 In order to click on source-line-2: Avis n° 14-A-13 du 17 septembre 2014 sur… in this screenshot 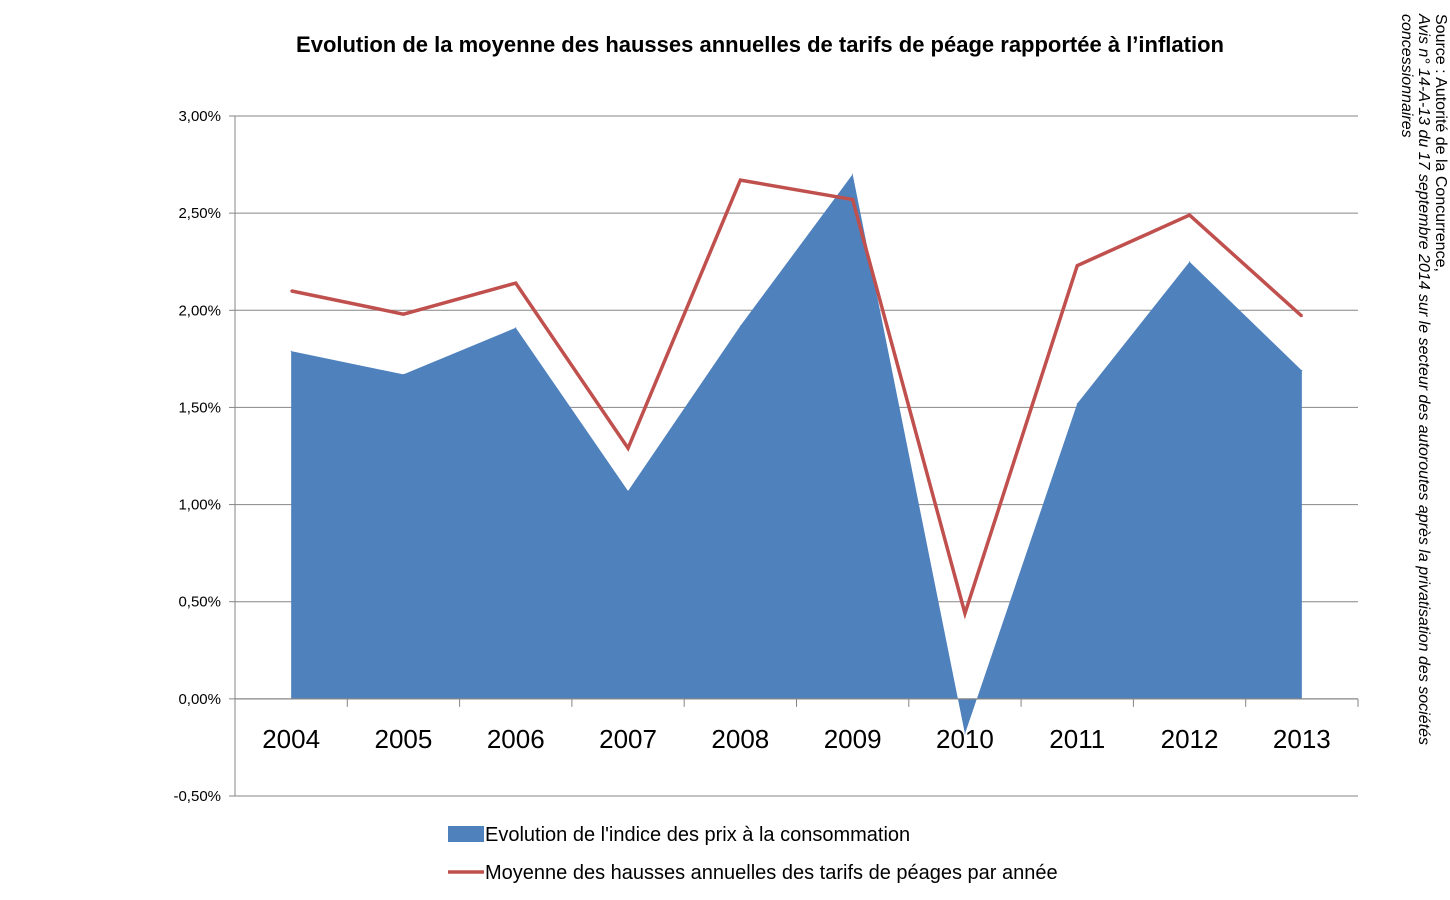, I will do `click(1415, 379)`.